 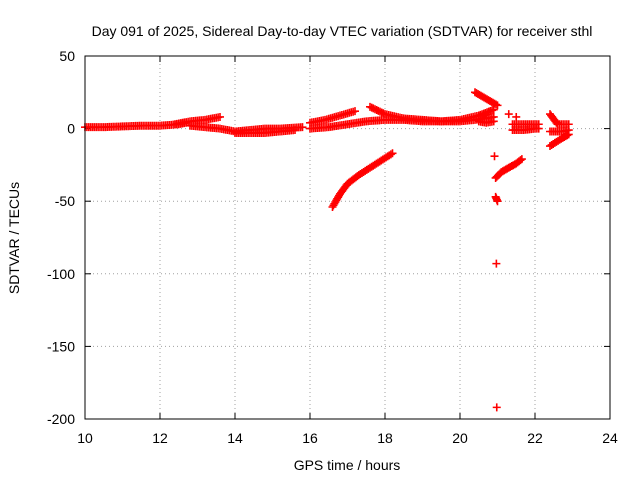 What do you see at coordinates (65, 201) in the screenshot?
I see `y-tick-label: -50` at bounding box center [65, 201].